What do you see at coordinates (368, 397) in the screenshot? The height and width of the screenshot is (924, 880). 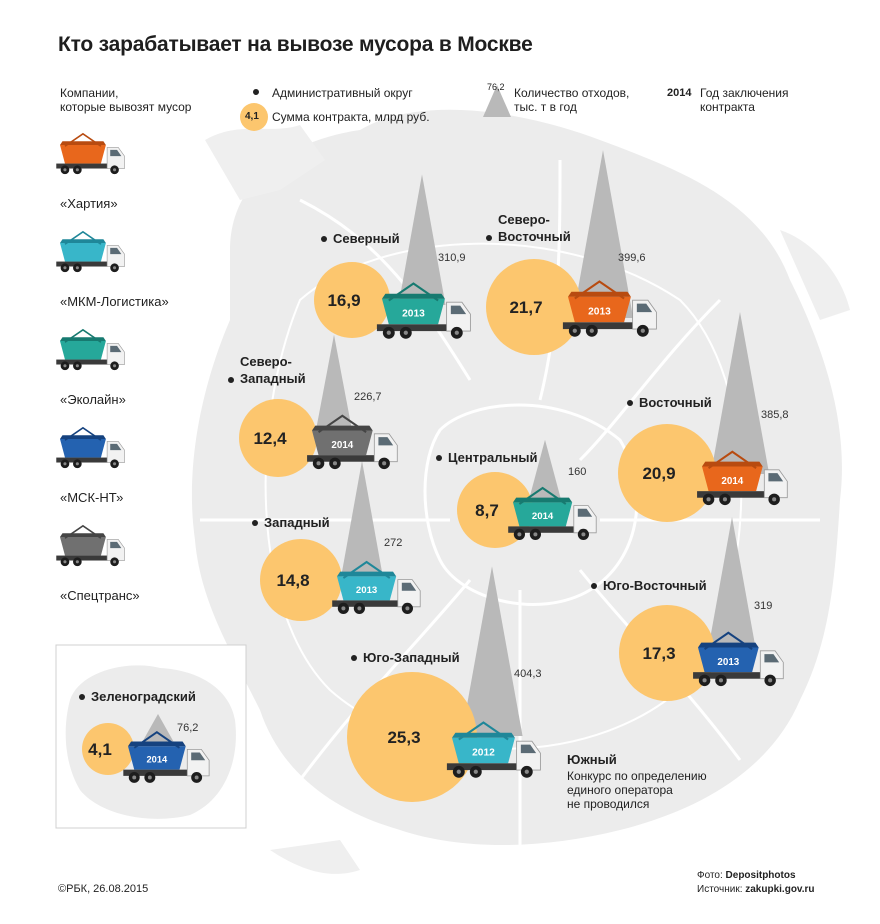 I see `waste-value-2: 226,7` at bounding box center [368, 397].